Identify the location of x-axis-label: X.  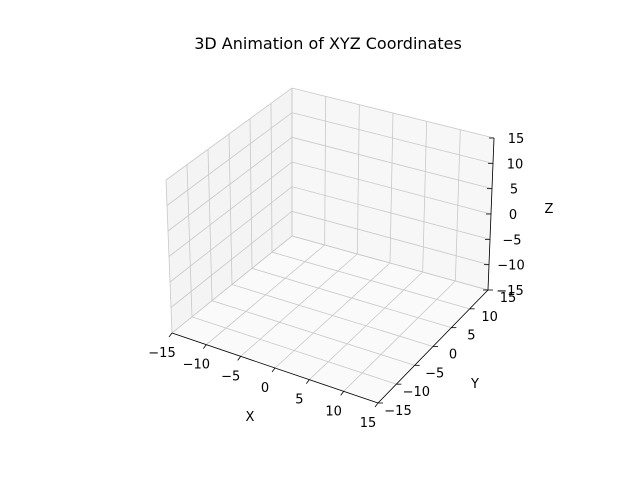
(250, 417).